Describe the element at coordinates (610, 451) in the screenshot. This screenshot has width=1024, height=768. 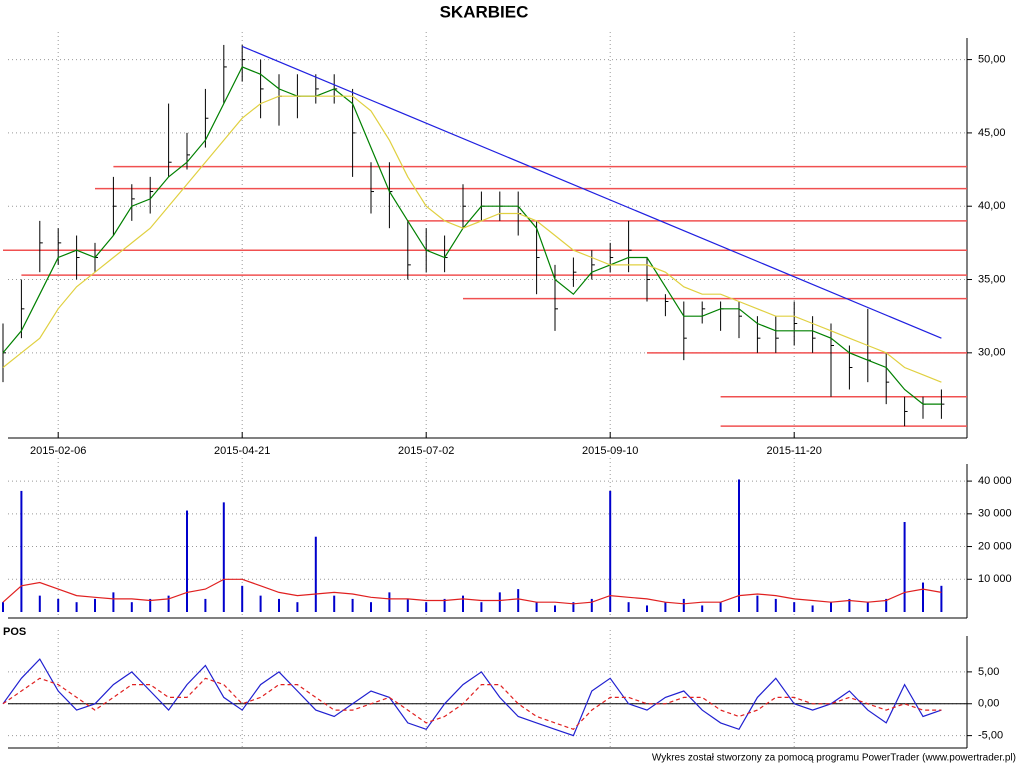
I see `x-tick-label: 2015-09-10` at that location.